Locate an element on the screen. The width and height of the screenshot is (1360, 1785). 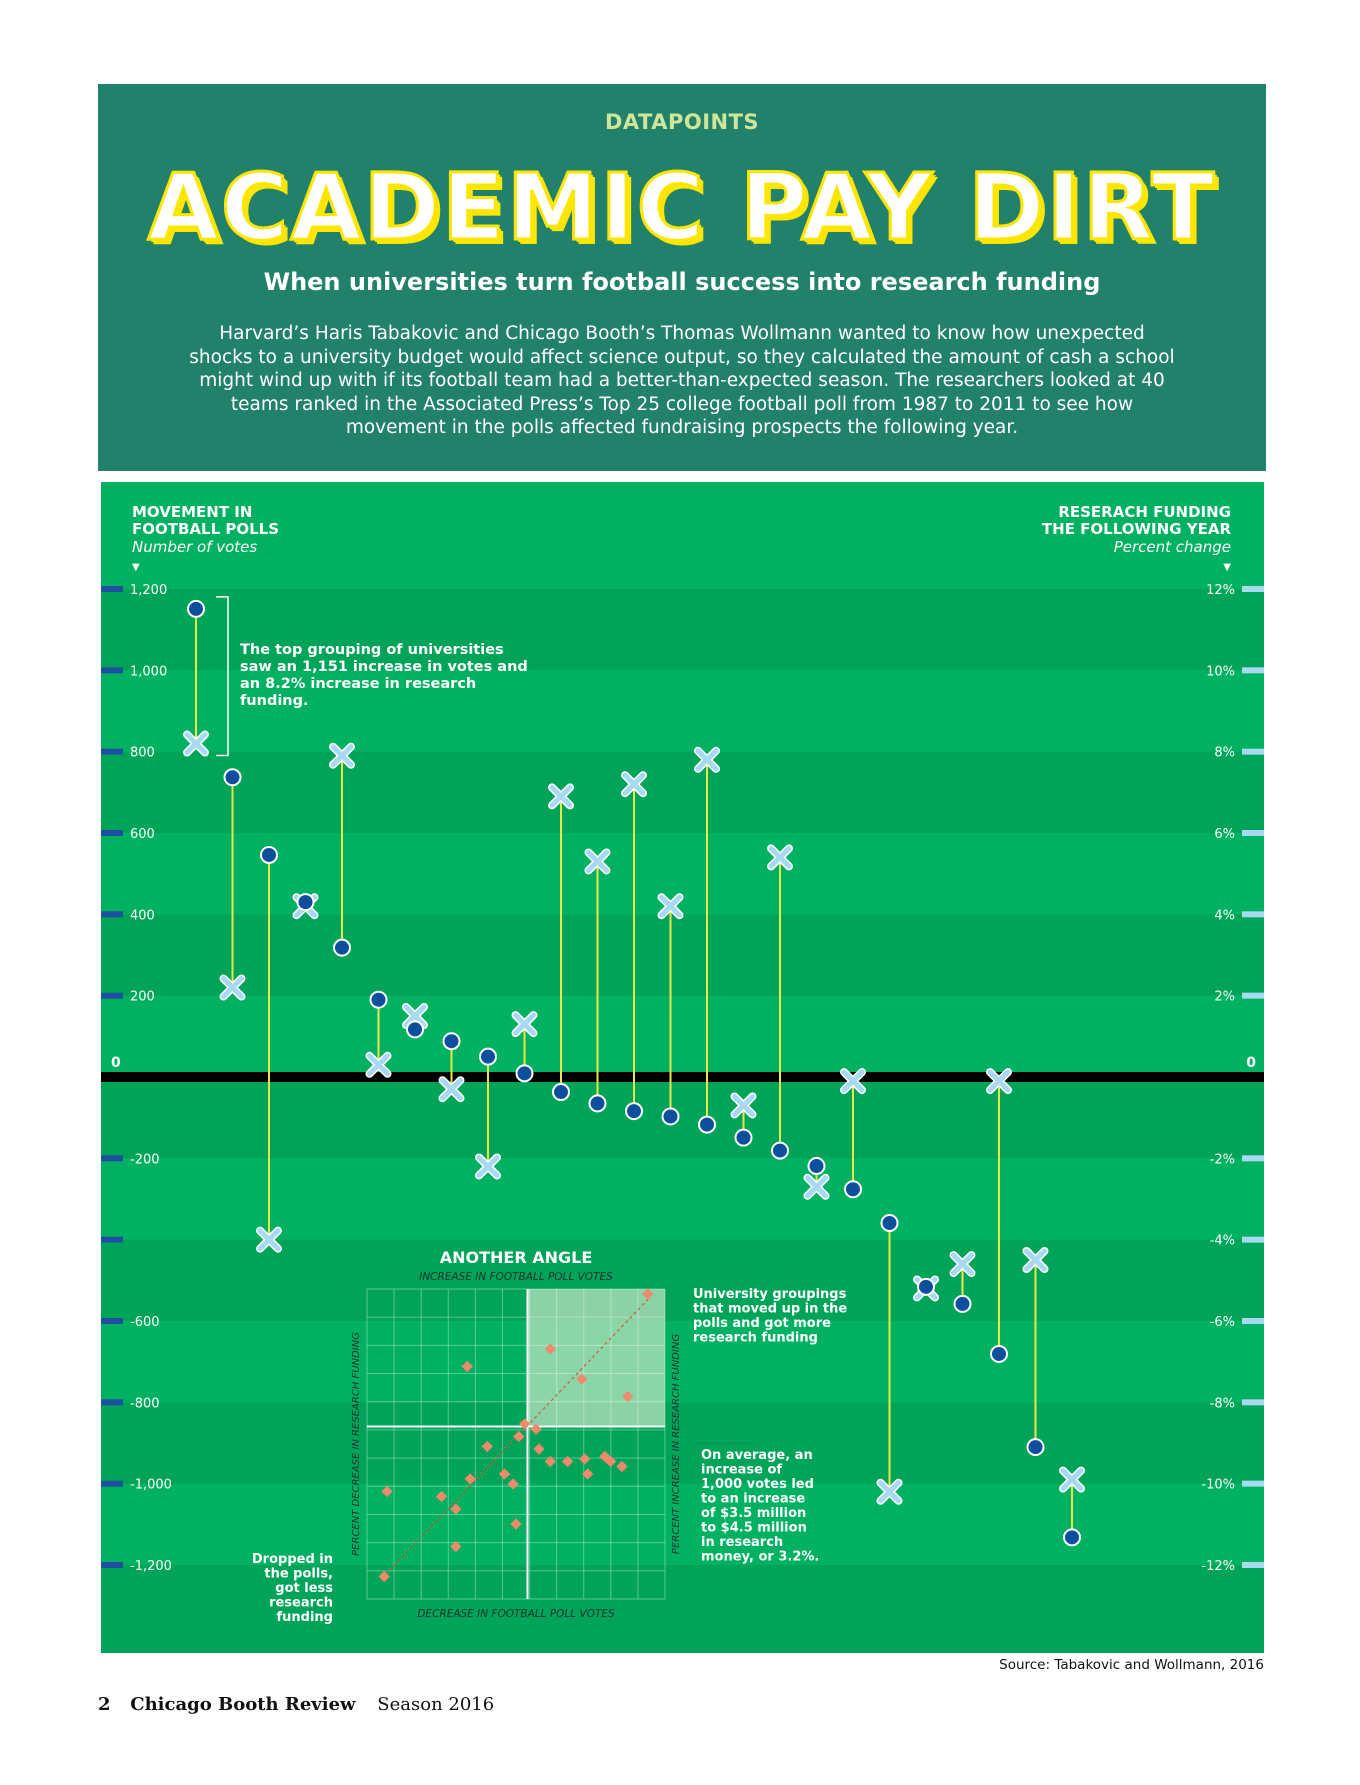
left-tick-label: -200 is located at coordinates (145, 1159).